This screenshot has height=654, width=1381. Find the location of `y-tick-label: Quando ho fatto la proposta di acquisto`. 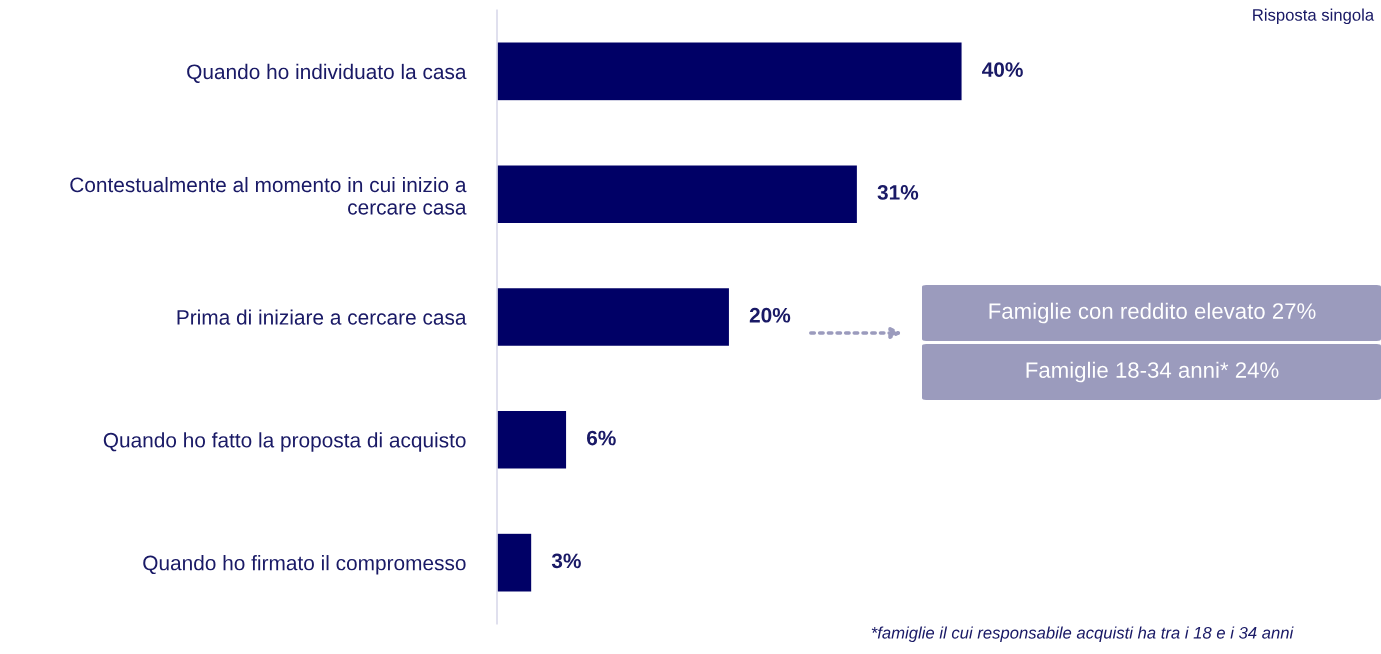

y-tick-label: Quando ho fatto la proposta di acquisto is located at coordinates (284, 442).